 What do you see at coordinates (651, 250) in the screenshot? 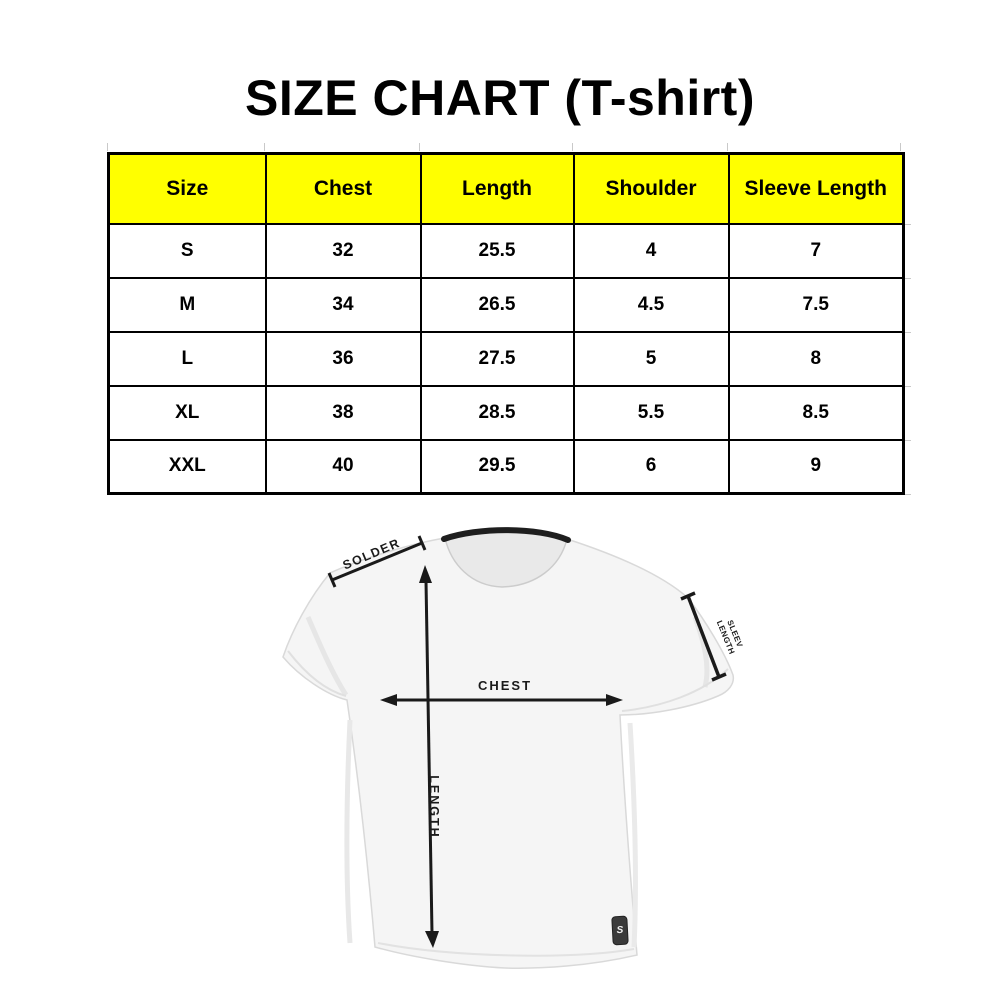
I see `cell-shoulder: 4` at bounding box center [651, 250].